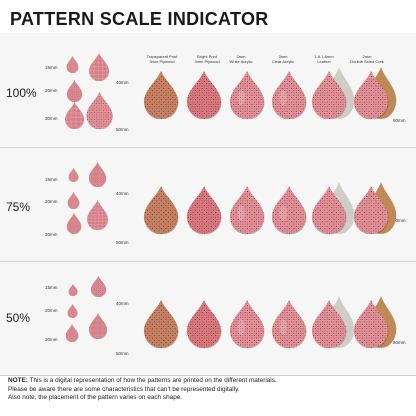 This screenshot has height=416, width=416. What do you see at coordinates (324, 59) in the screenshot?
I see `column-header-leather: 1.6-1.8mm Leather` at bounding box center [324, 59].